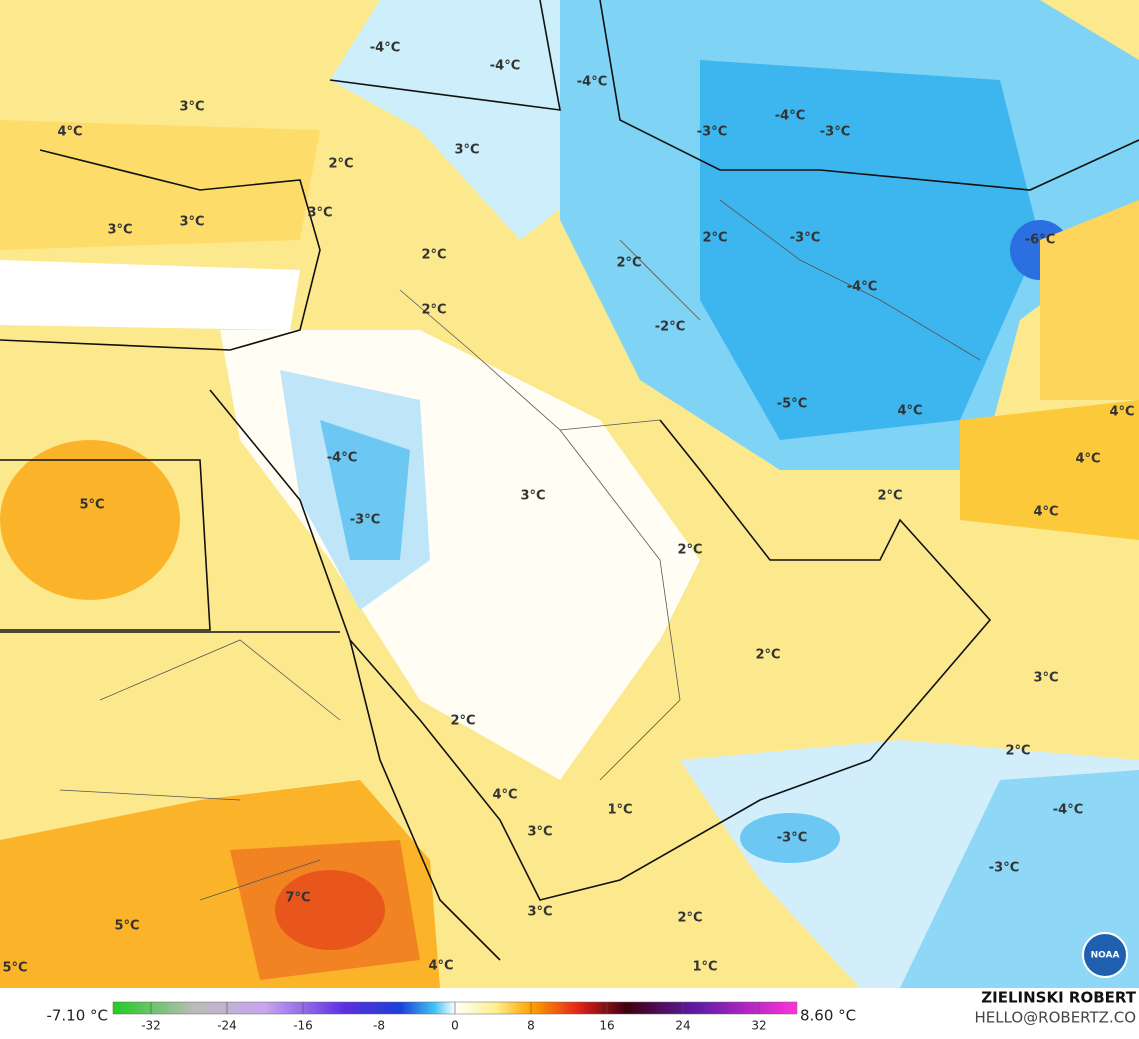 This screenshot has height=1039, width=1139. What do you see at coordinates (455, 1026) in the screenshot?
I see `colorbar-tick-label: 0` at bounding box center [455, 1026].